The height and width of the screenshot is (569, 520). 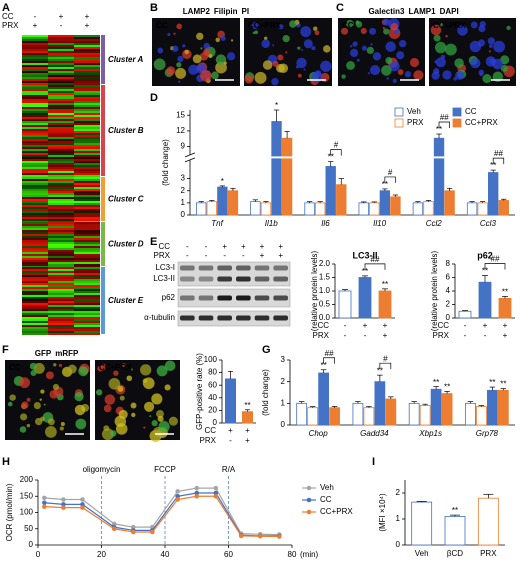 What do you see at coordinates (165, 469) in the screenshot?
I see `event-label: FCCP` at bounding box center [165, 469].